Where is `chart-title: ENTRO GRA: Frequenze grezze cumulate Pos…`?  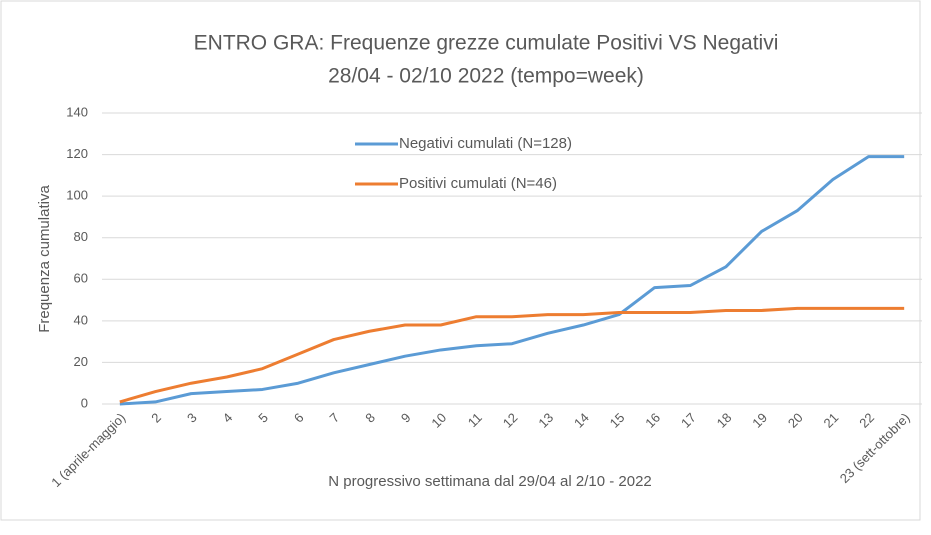 chart-title: ENTRO GRA: Frequenze grezze cumulate Pos… is located at coordinates (486, 43).